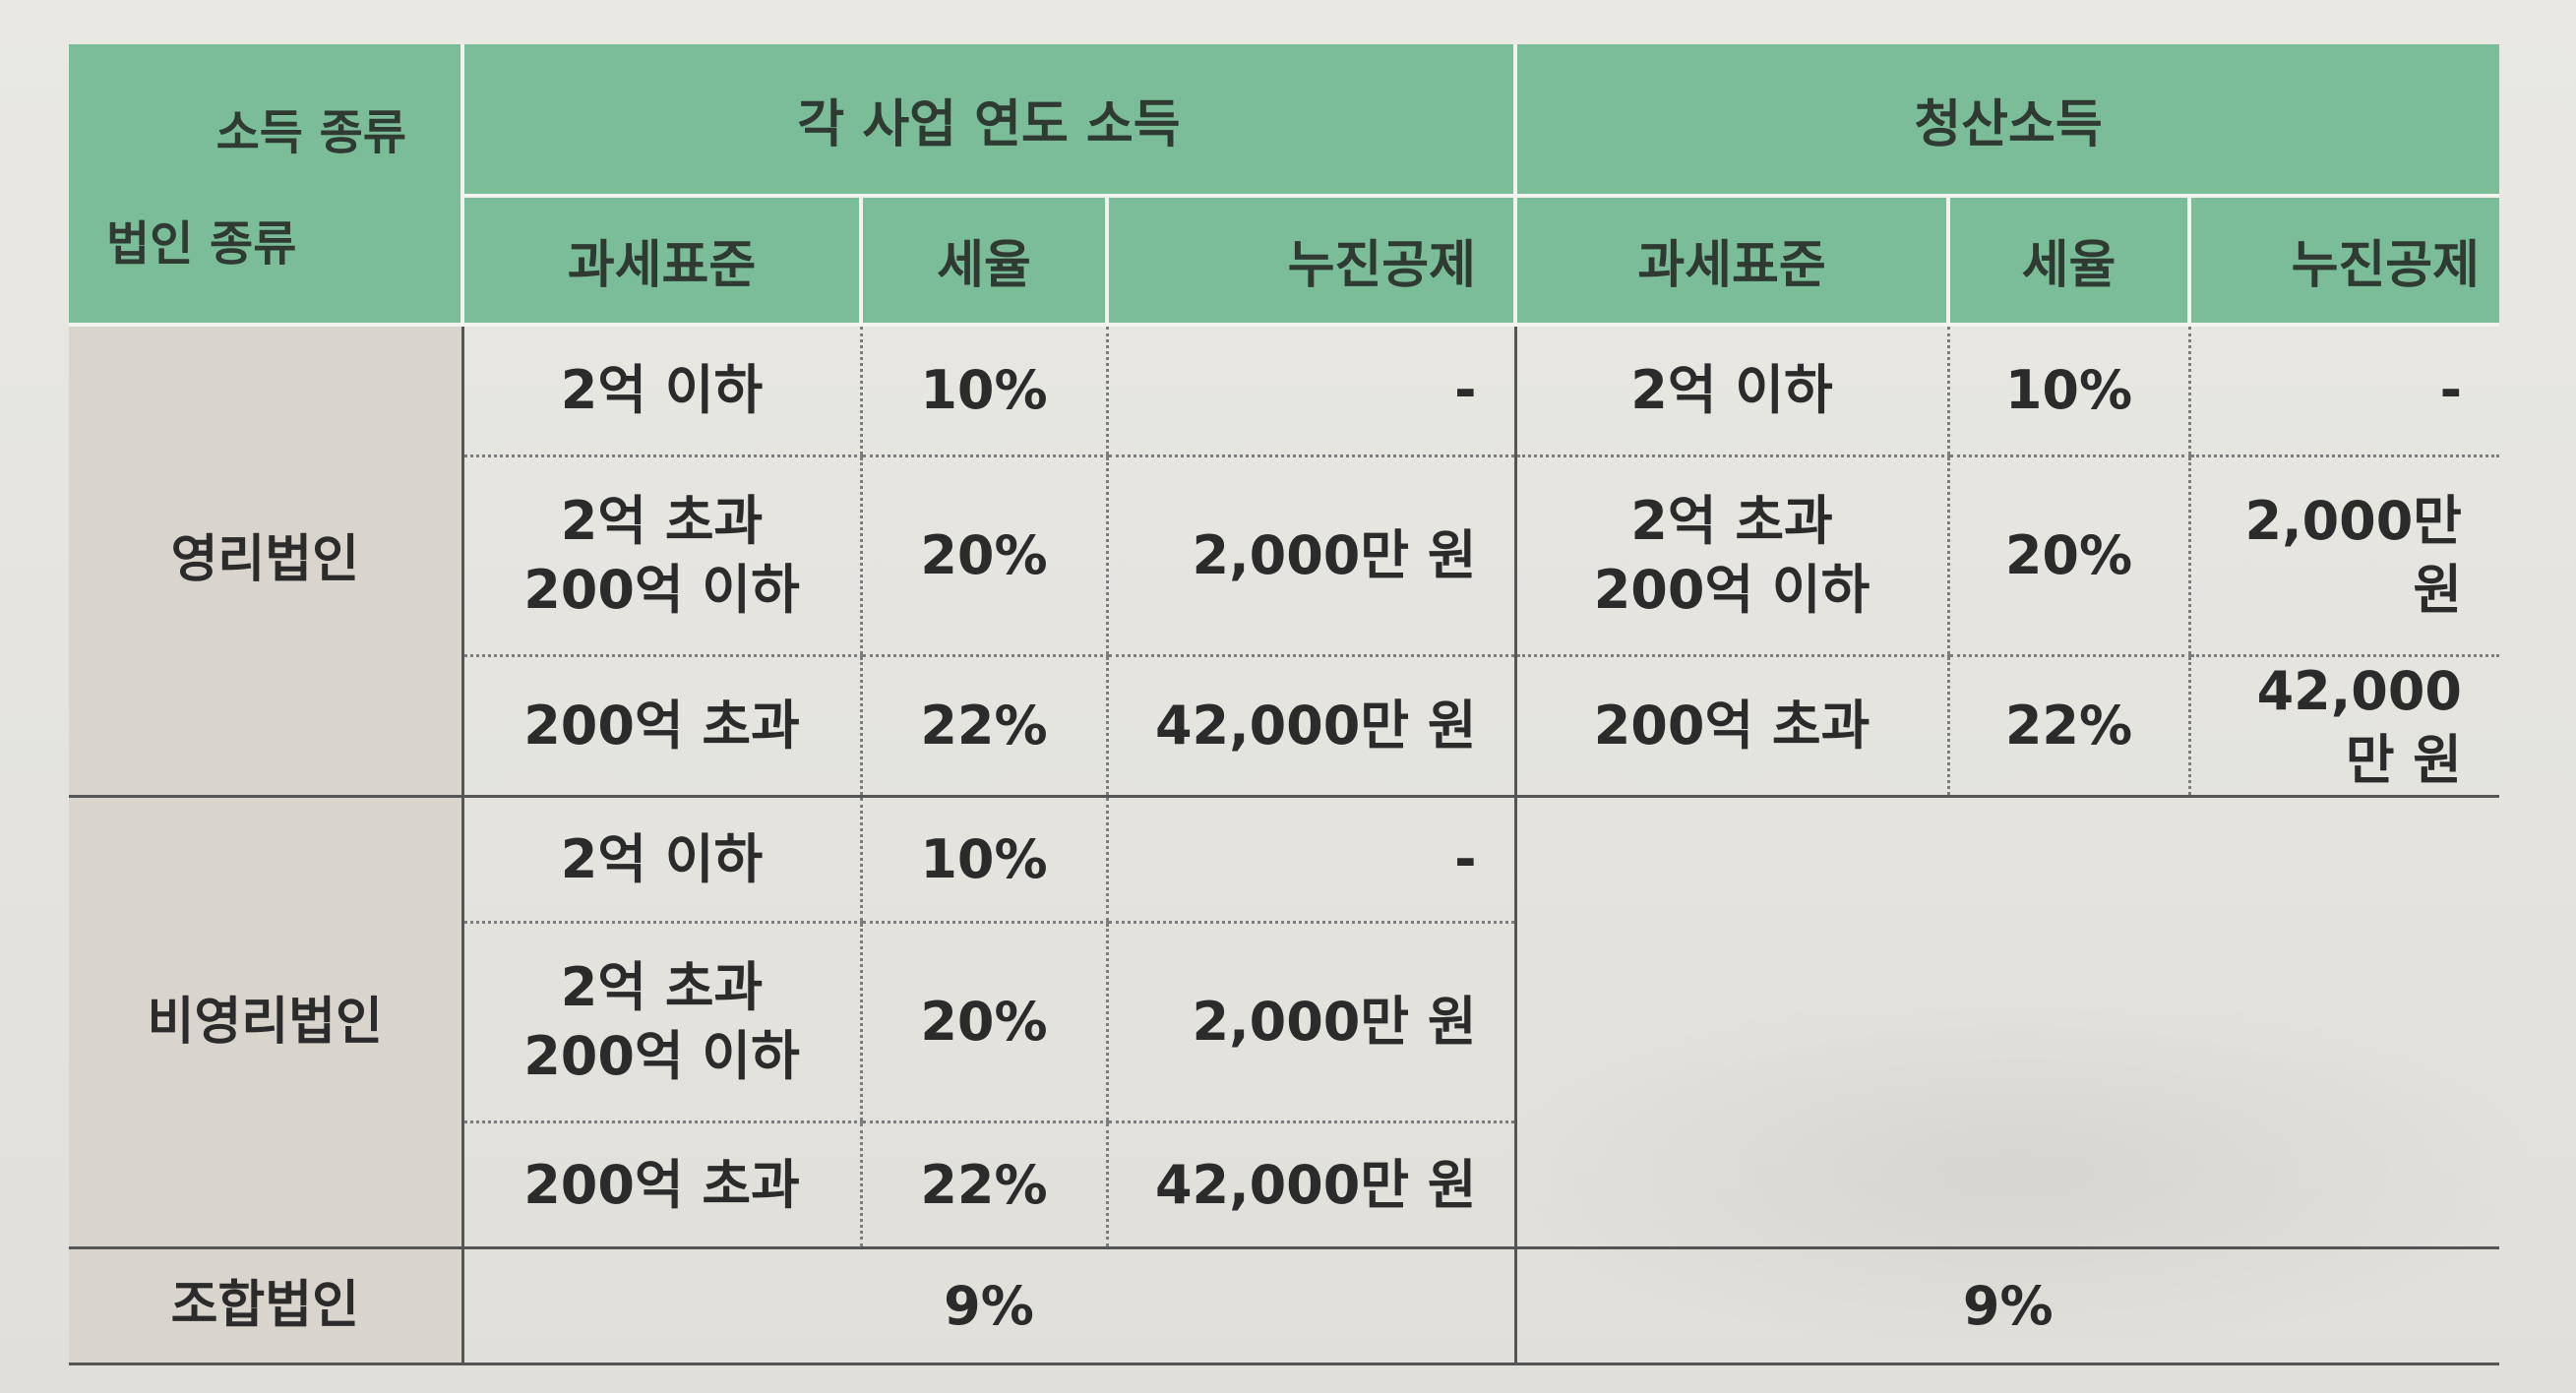  I want to click on liquidation-blank-cell, so click(2006, 1023).